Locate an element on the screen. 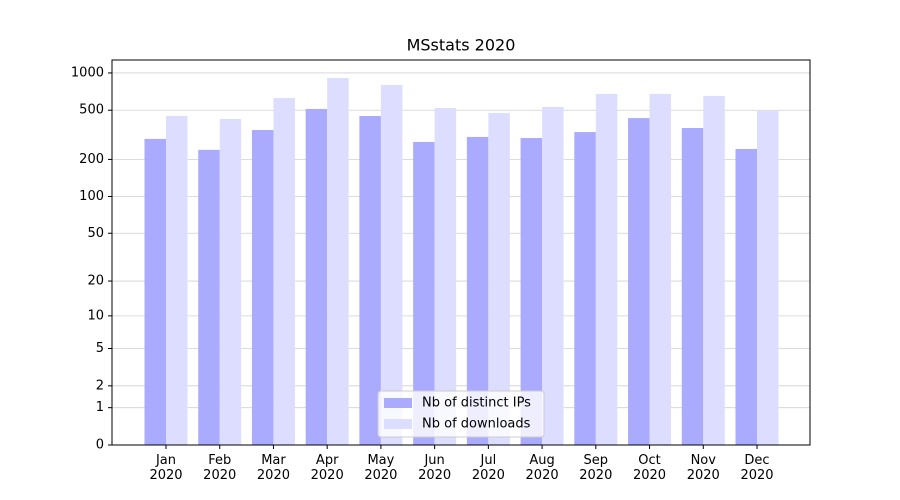  y-tick-label: 1000 is located at coordinates (87, 72).